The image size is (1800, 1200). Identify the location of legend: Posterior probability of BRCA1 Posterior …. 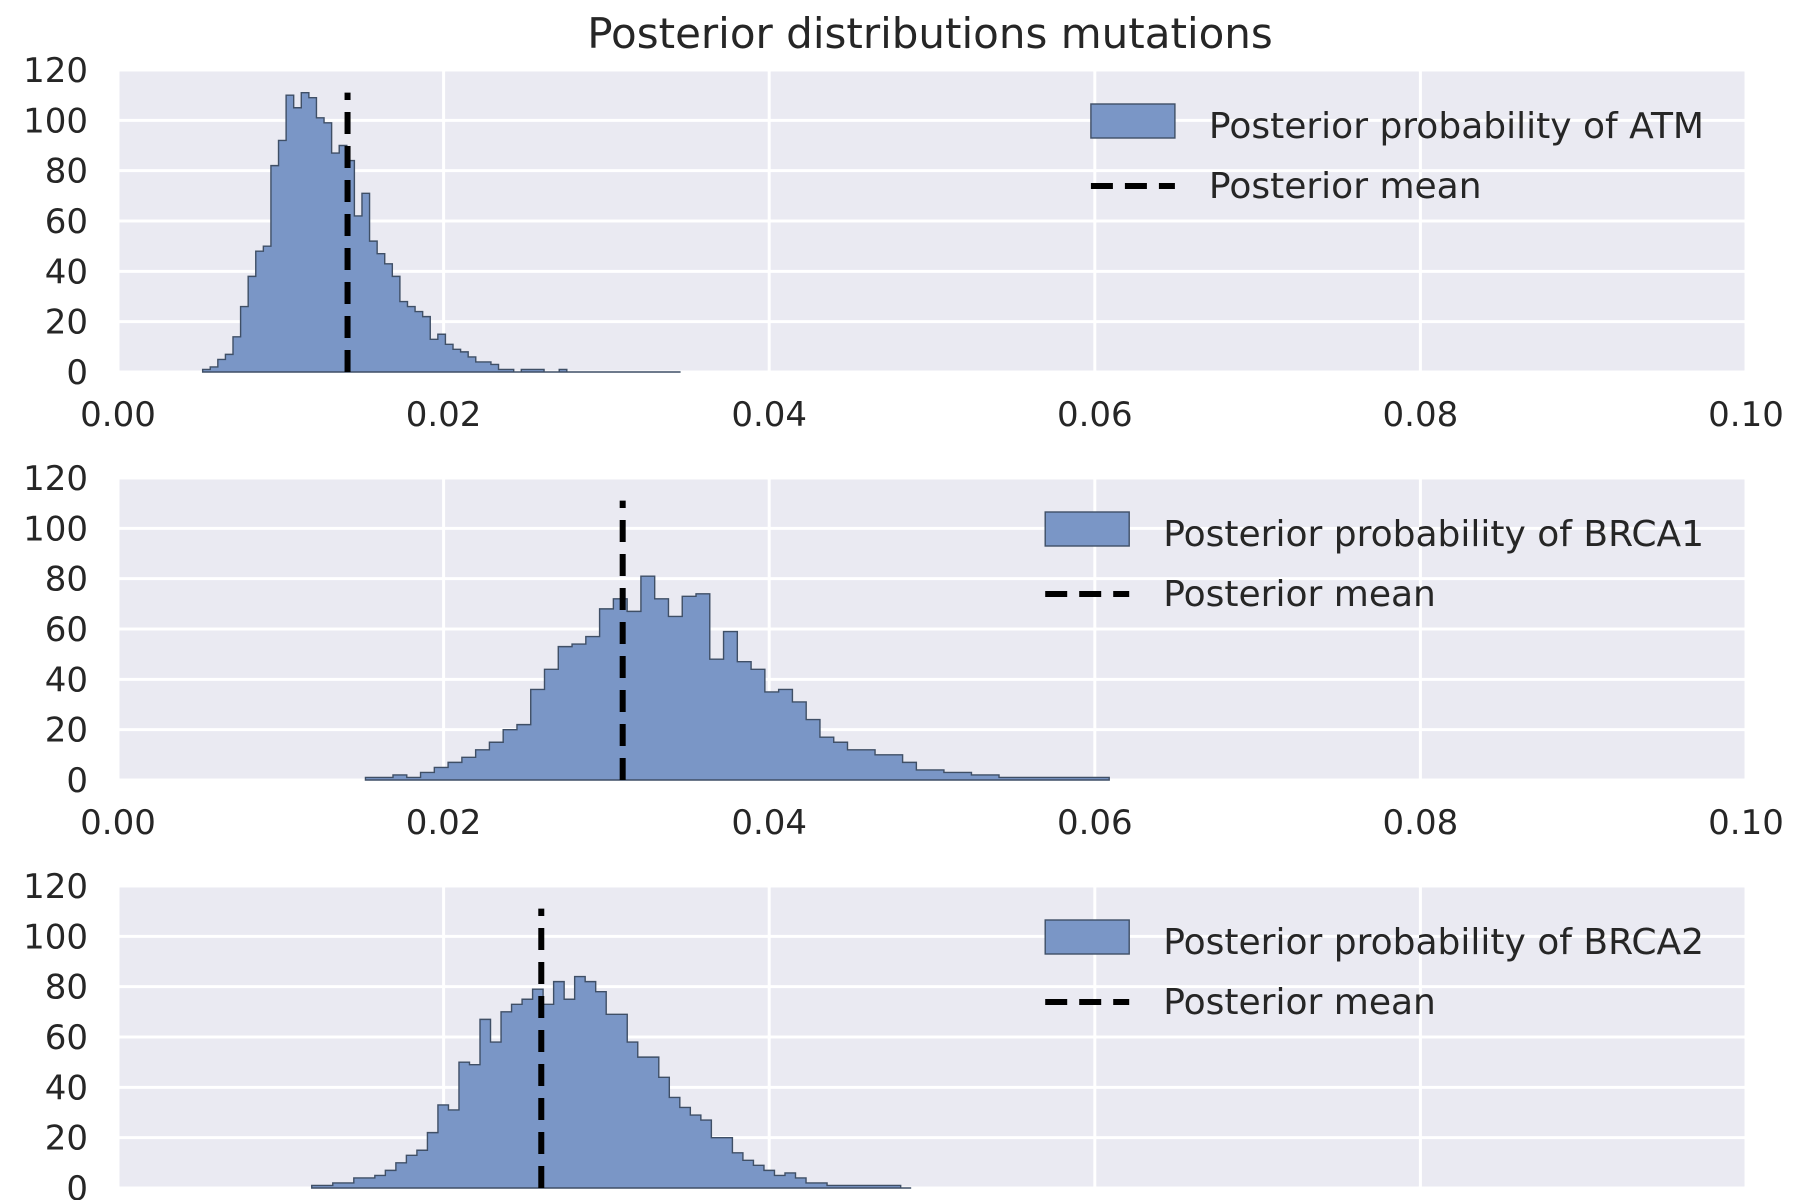
(1374, 563).